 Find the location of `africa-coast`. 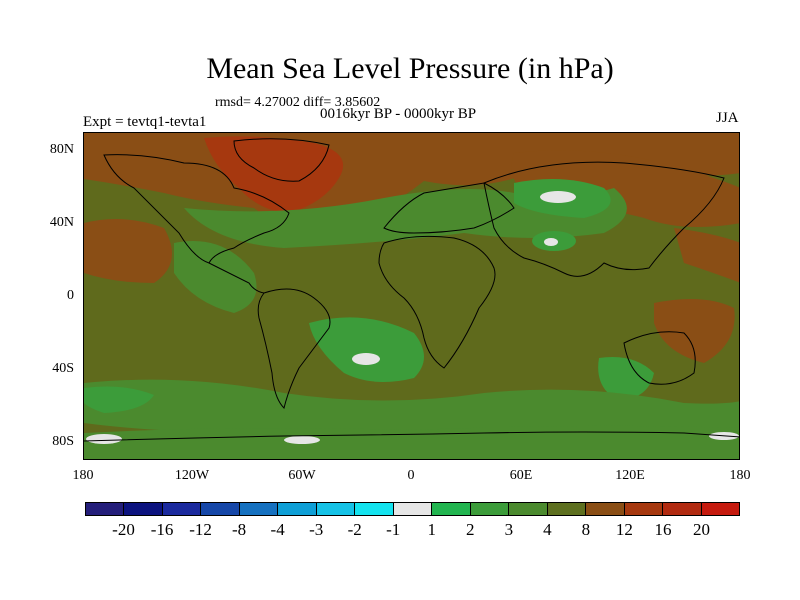

africa-coast is located at coordinates (437, 302).